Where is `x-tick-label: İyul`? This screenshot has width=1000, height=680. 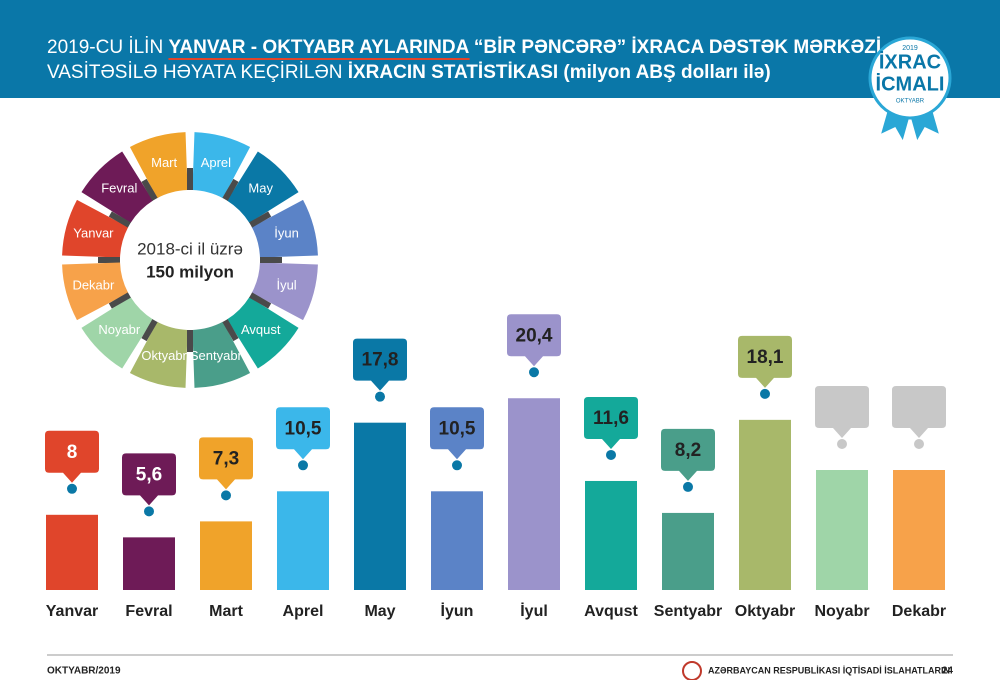
x-tick-label: İyul is located at coordinates (534, 611).